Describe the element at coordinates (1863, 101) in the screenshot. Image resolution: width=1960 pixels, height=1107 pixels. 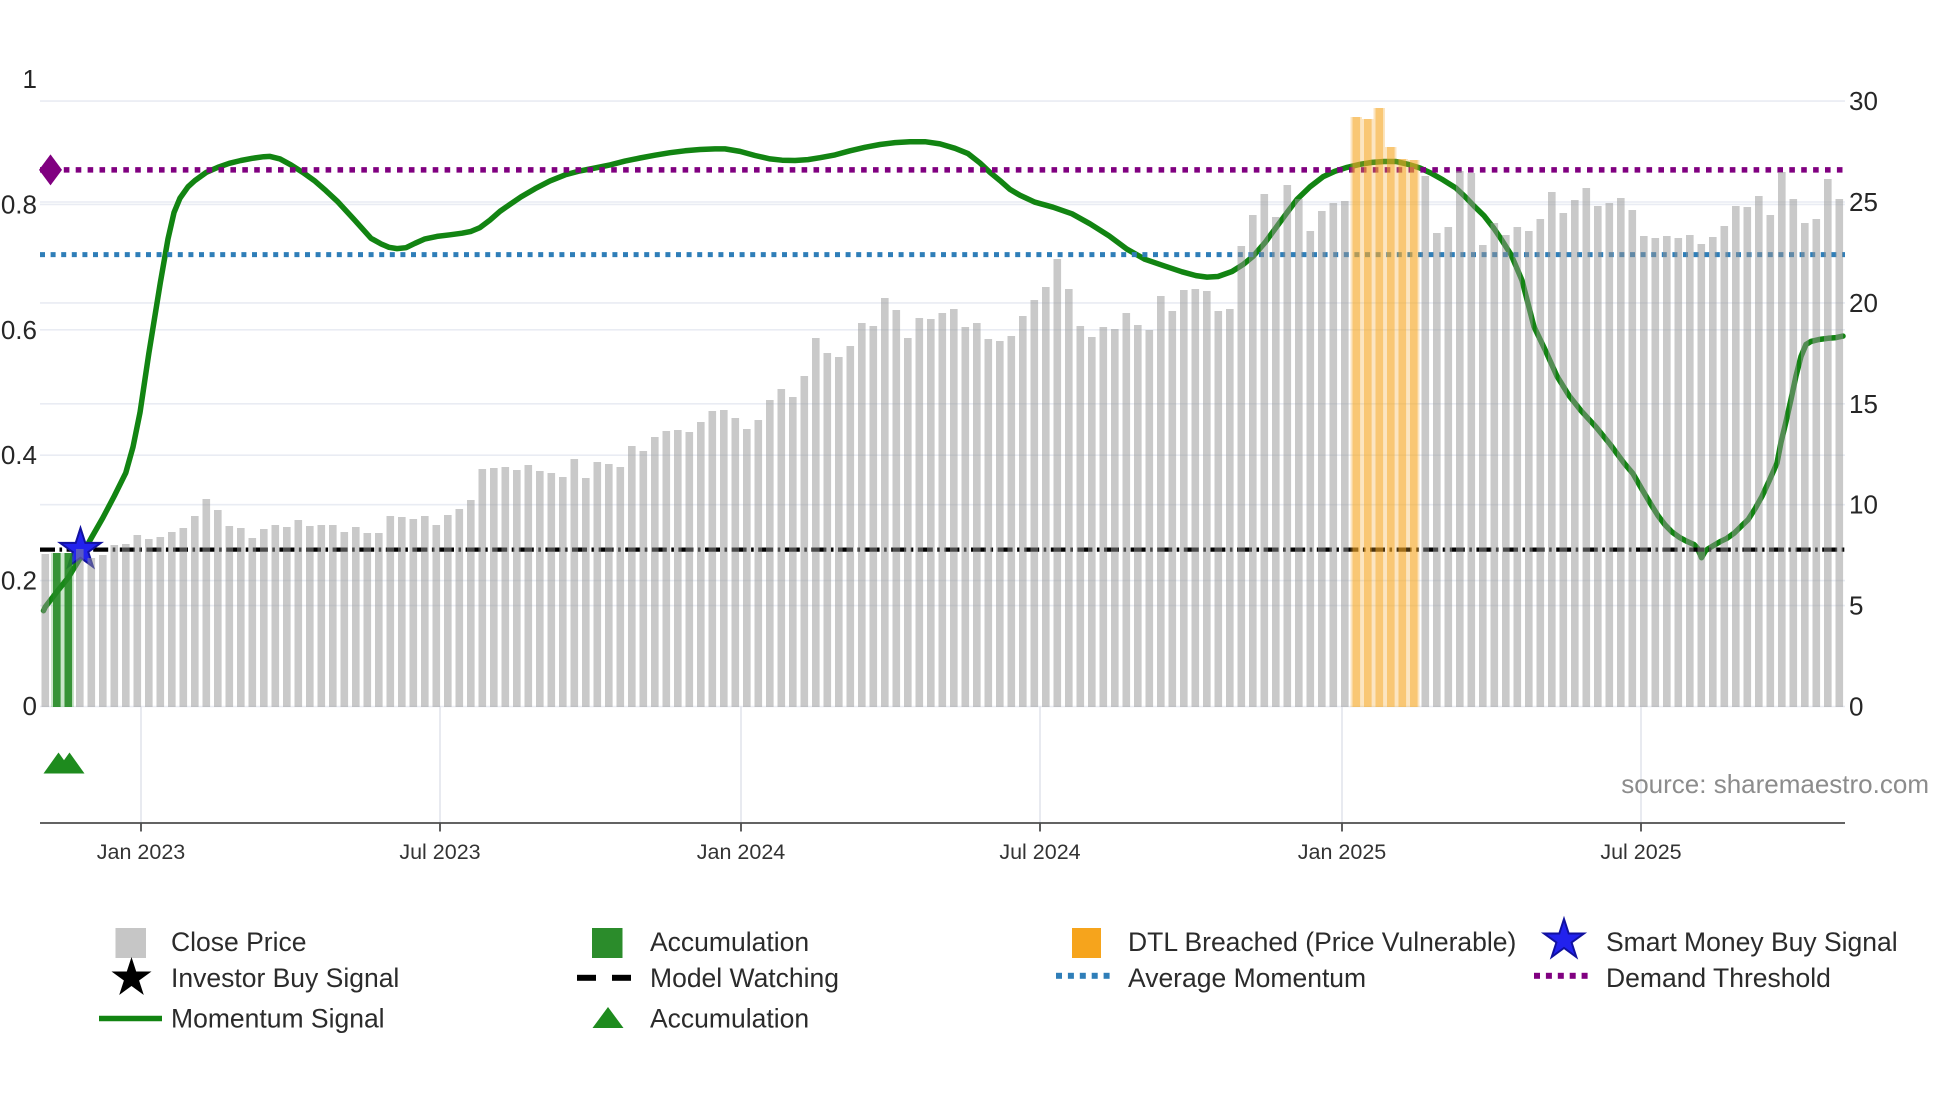
I see `svg-text: 30` at that location.